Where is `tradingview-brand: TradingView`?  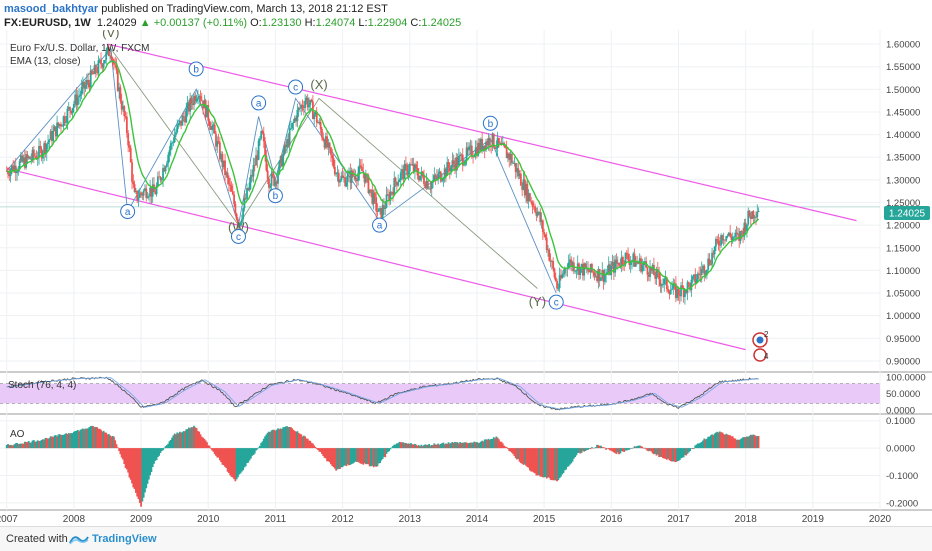 tradingview-brand: TradingView is located at coordinates (124, 539).